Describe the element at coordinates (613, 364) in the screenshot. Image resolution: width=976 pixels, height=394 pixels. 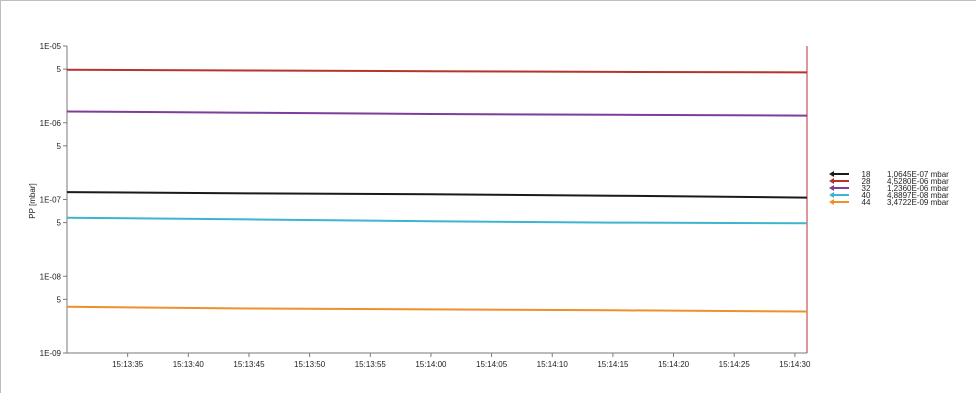
I see `x-tick-label: 15:14:15` at that location.